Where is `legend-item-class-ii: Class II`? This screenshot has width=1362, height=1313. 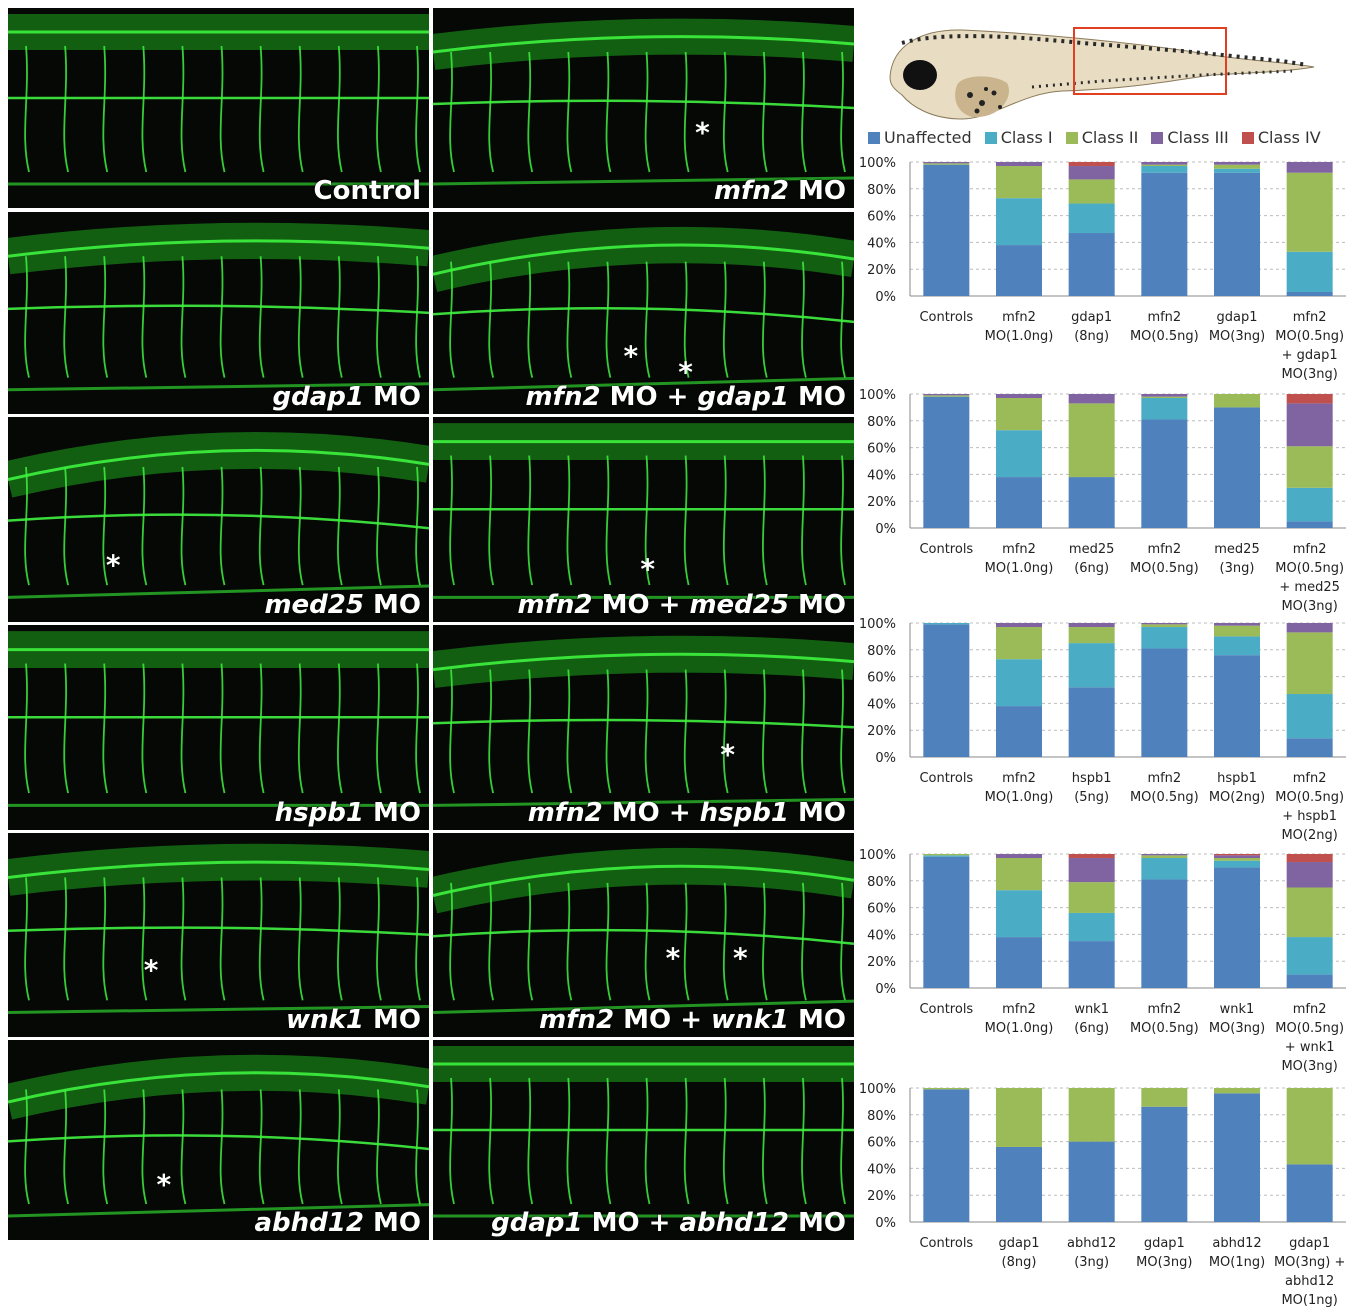
legend-item-class-ii: Class II is located at coordinates (1102, 137).